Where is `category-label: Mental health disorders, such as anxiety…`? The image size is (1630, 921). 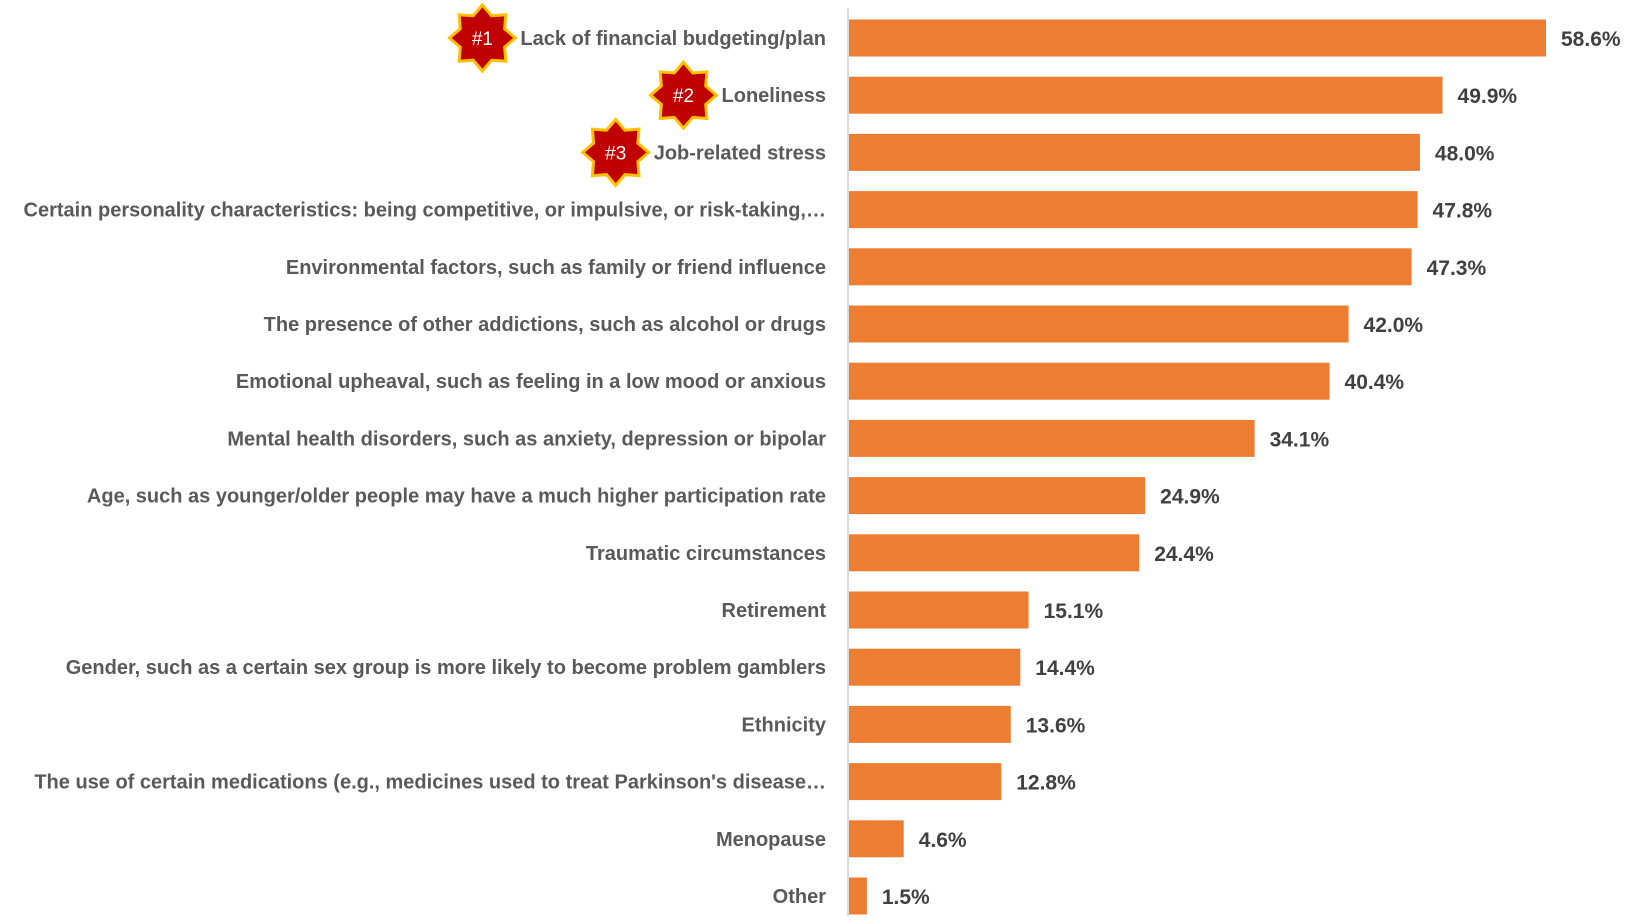 category-label: Mental health disorders, such as anxiety… is located at coordinates (526, 439).